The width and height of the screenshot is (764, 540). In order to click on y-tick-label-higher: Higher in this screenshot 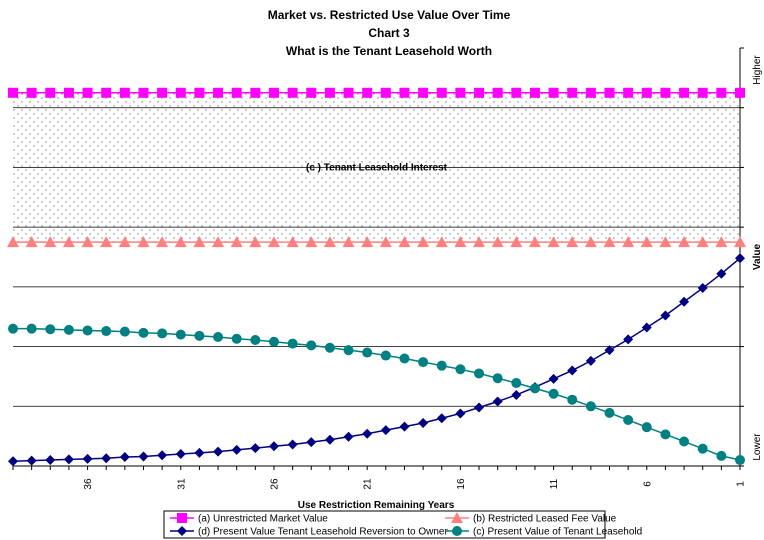, I will do `click(757, 70)`.